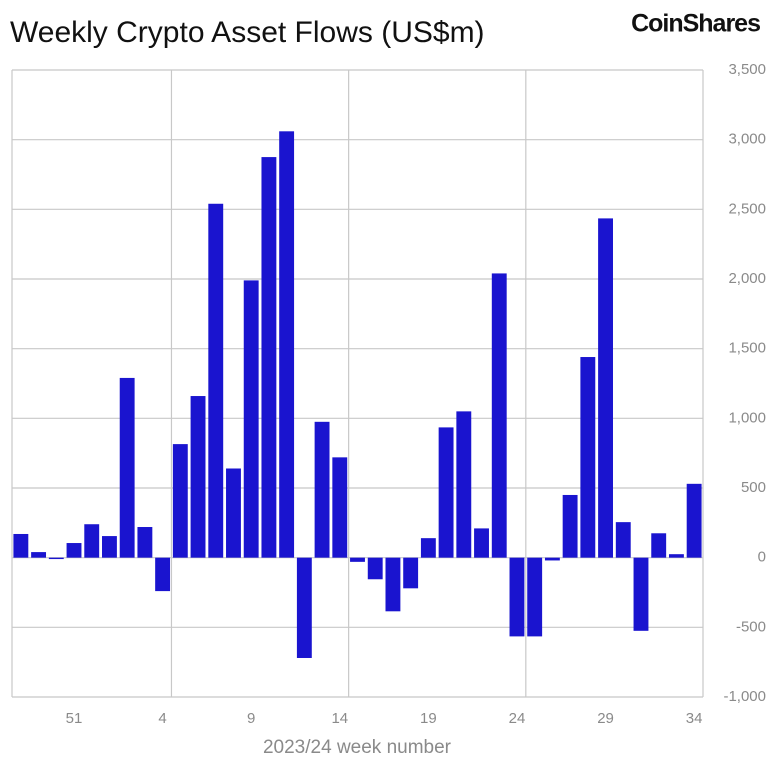 This screenshot has height=769, width=775. Describe the element at coordinates (747, 278) in the screenshot. I see `y-tick-label: 2,000` at that location.